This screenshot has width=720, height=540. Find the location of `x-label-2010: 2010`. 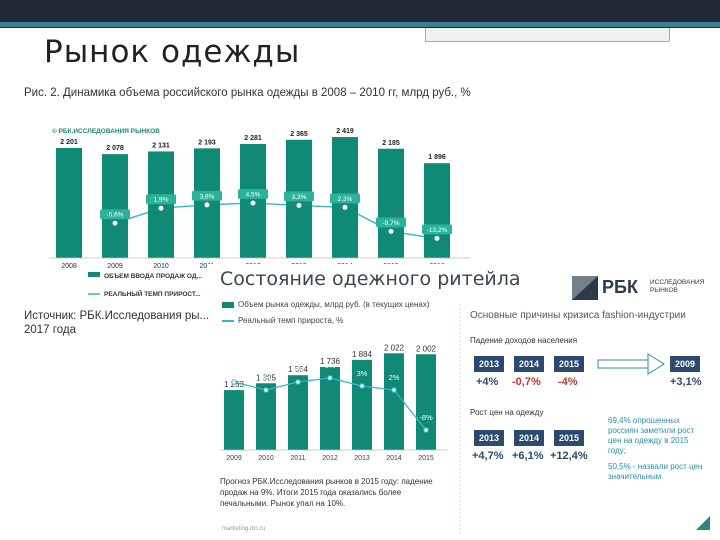

x-label-2010: 2010 is located at coordinates (161, 266).